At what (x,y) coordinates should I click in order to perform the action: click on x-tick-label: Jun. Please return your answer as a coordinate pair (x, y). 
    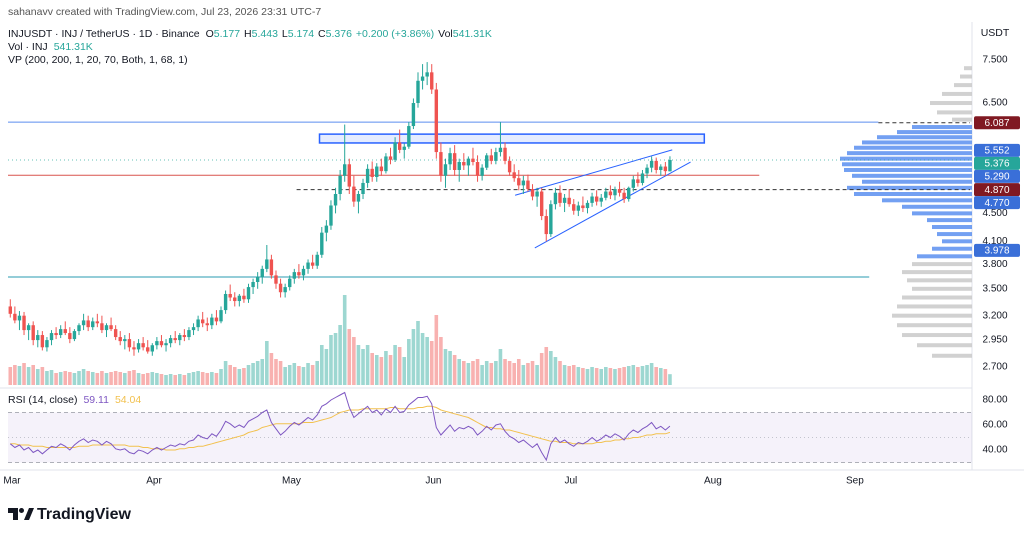
    Looking at the image, I should click on (433, 481).